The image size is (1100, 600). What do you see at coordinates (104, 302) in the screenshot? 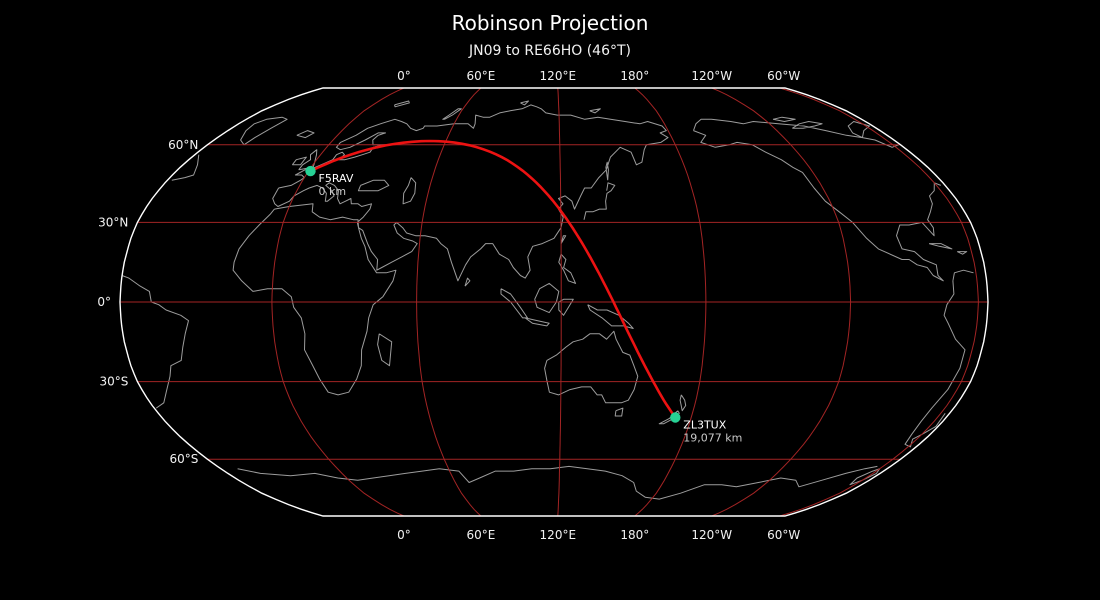
I see `latitude-label: 0°` at bounding box center [104, 302].